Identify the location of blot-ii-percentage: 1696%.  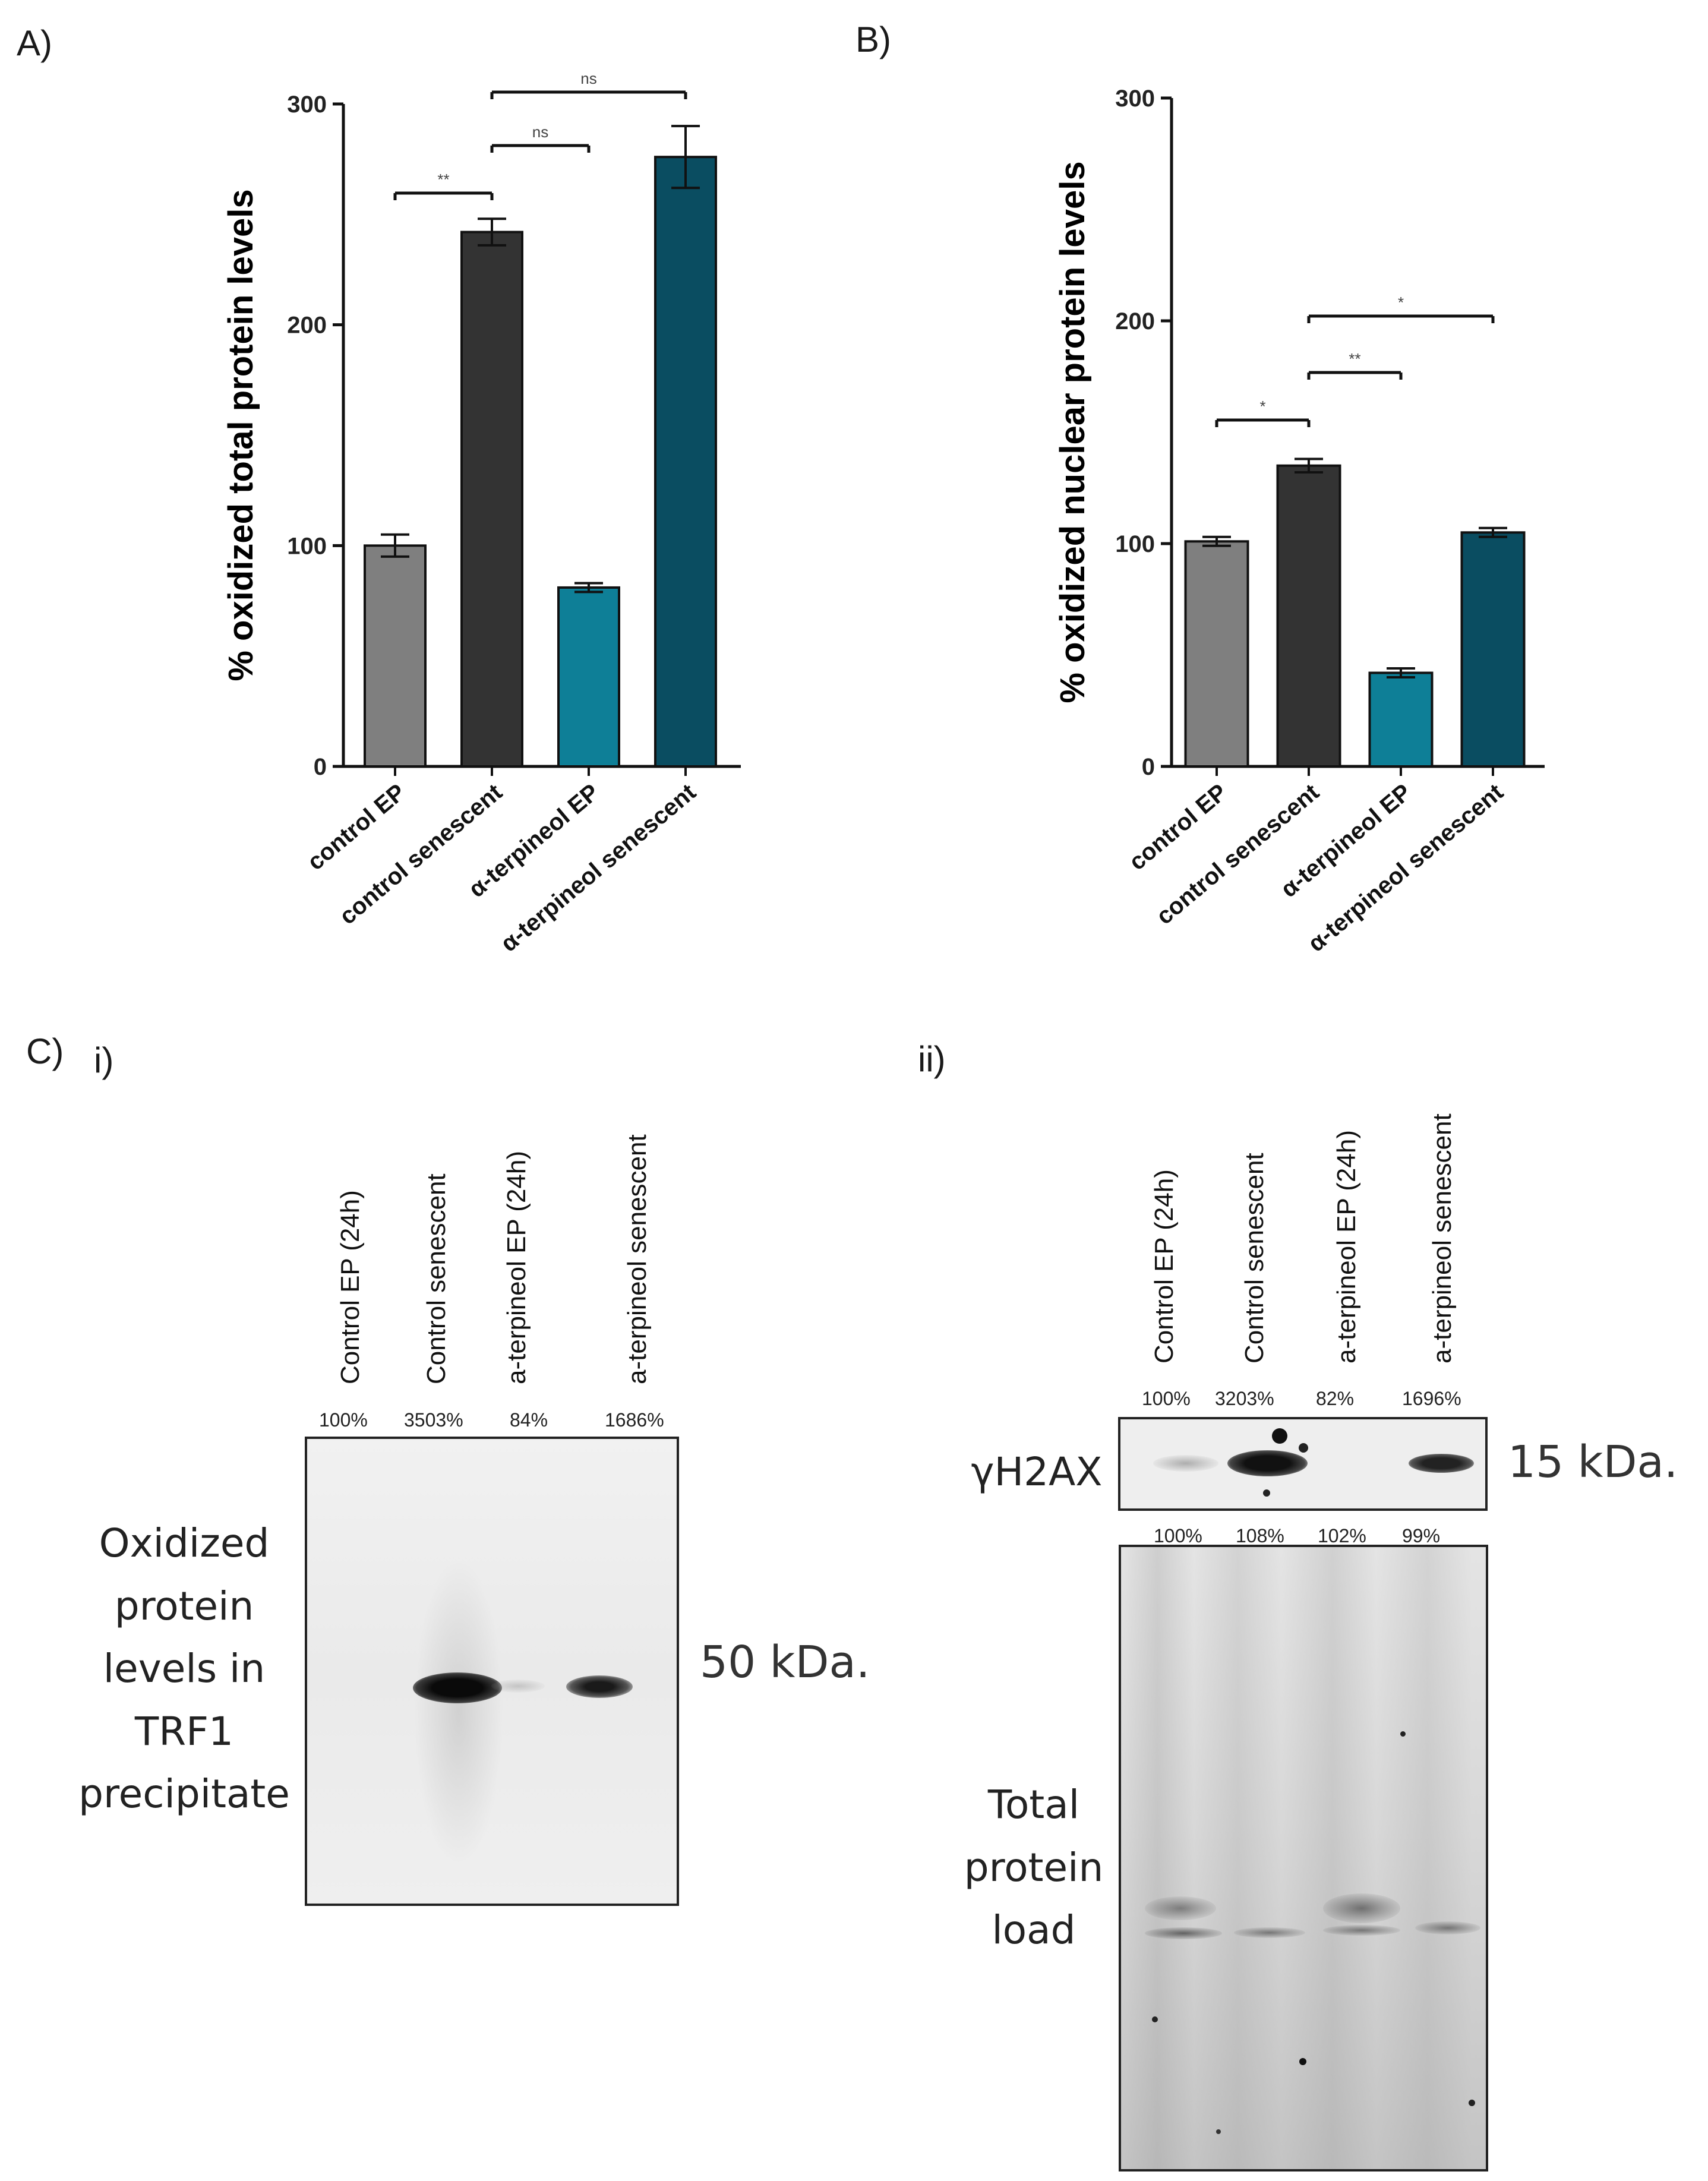
(1431, 1399).